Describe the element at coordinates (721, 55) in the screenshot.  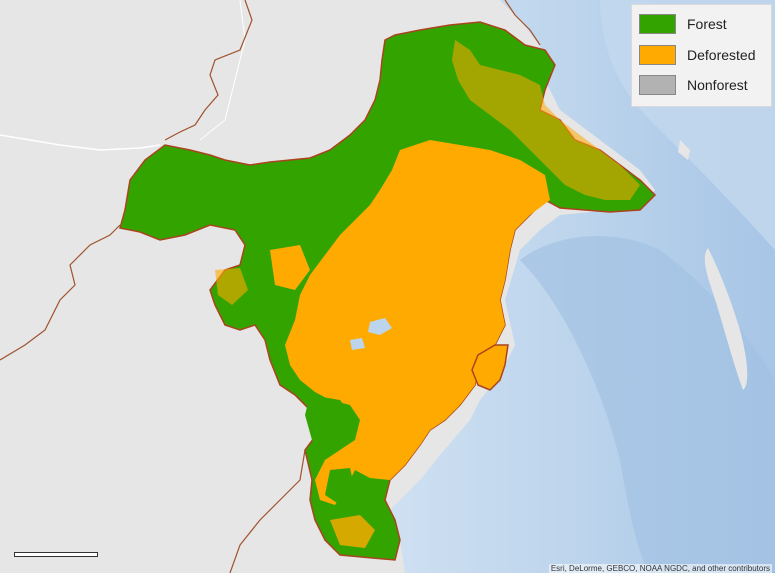
I see `legend-label-deforested: Deforested` at that location.